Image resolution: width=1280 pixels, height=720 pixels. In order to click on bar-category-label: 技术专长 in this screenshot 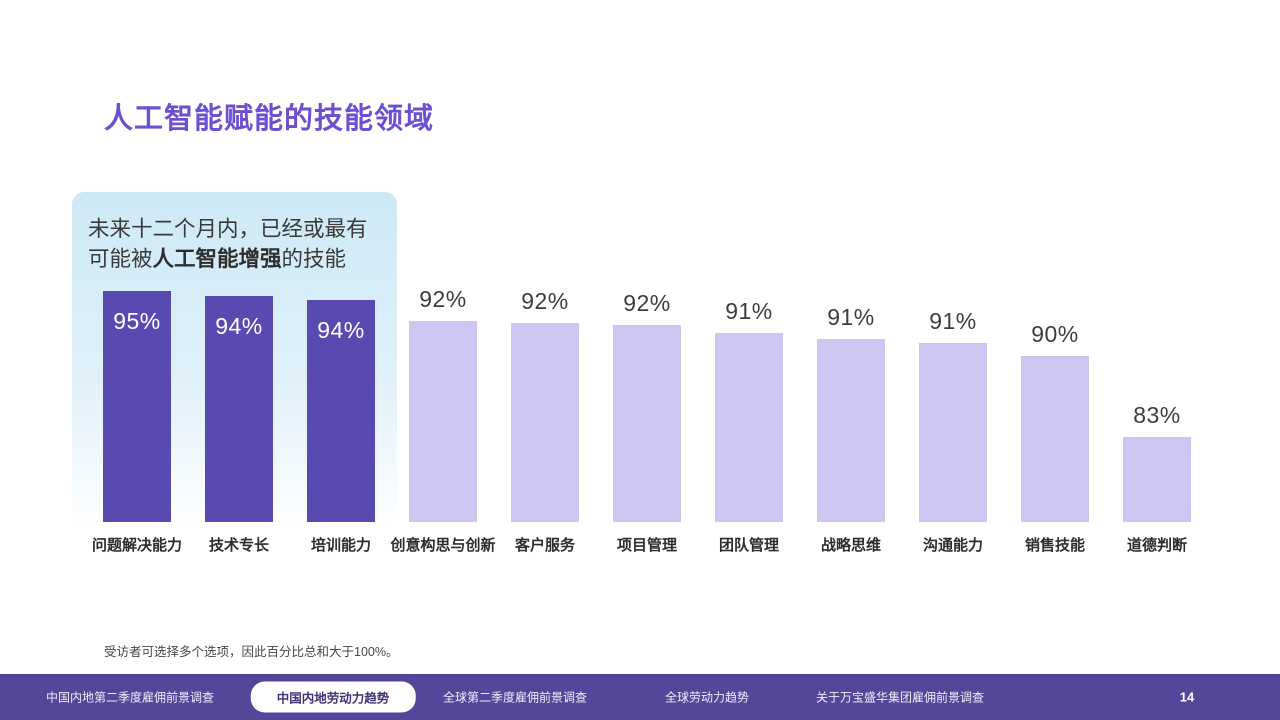, I will do `click(238, 545)`.